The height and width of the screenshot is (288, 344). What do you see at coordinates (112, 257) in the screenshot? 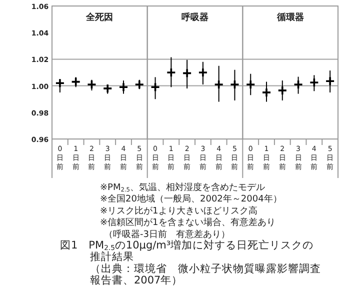
I see `text: 推計結果` at bounding box center [112, 257].